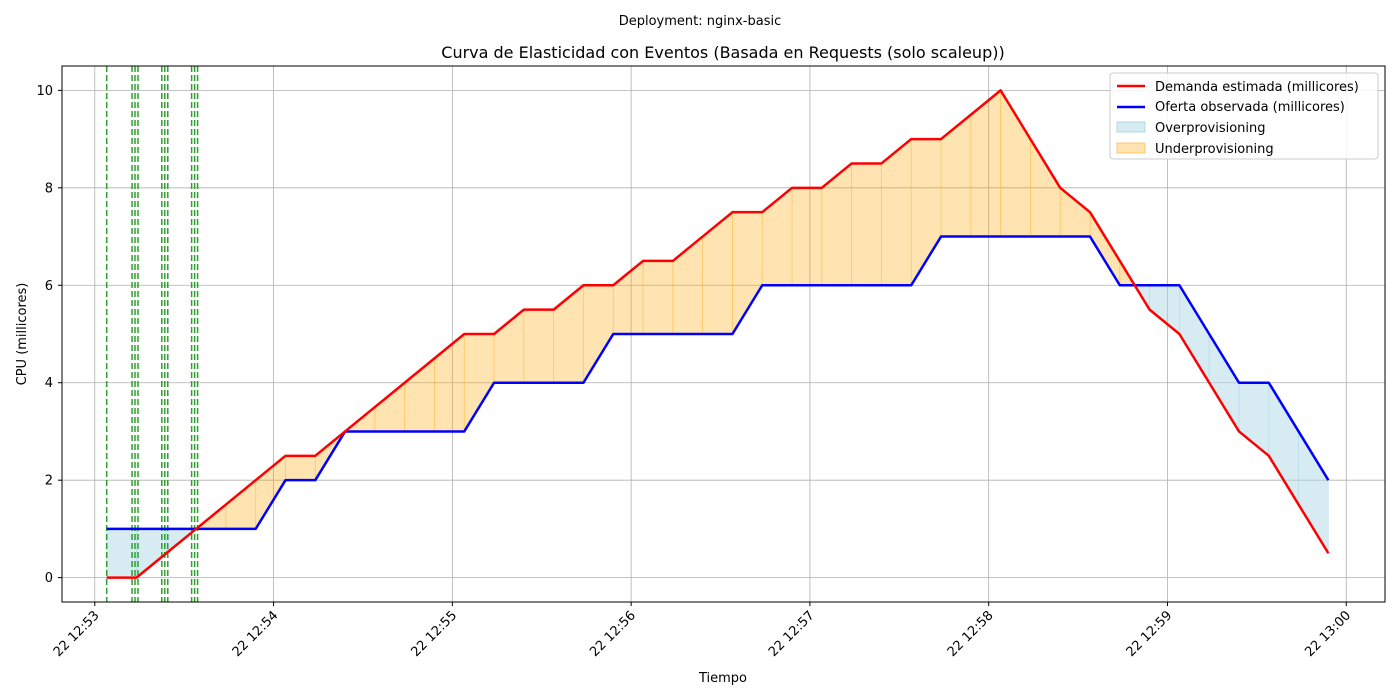 Image resolution: width=1400 pixels, height=700 pixels. Describe the element at coordinates (22, 334) in the screenshot. I see `y-axis-label: CPU (millicores)` at that location.